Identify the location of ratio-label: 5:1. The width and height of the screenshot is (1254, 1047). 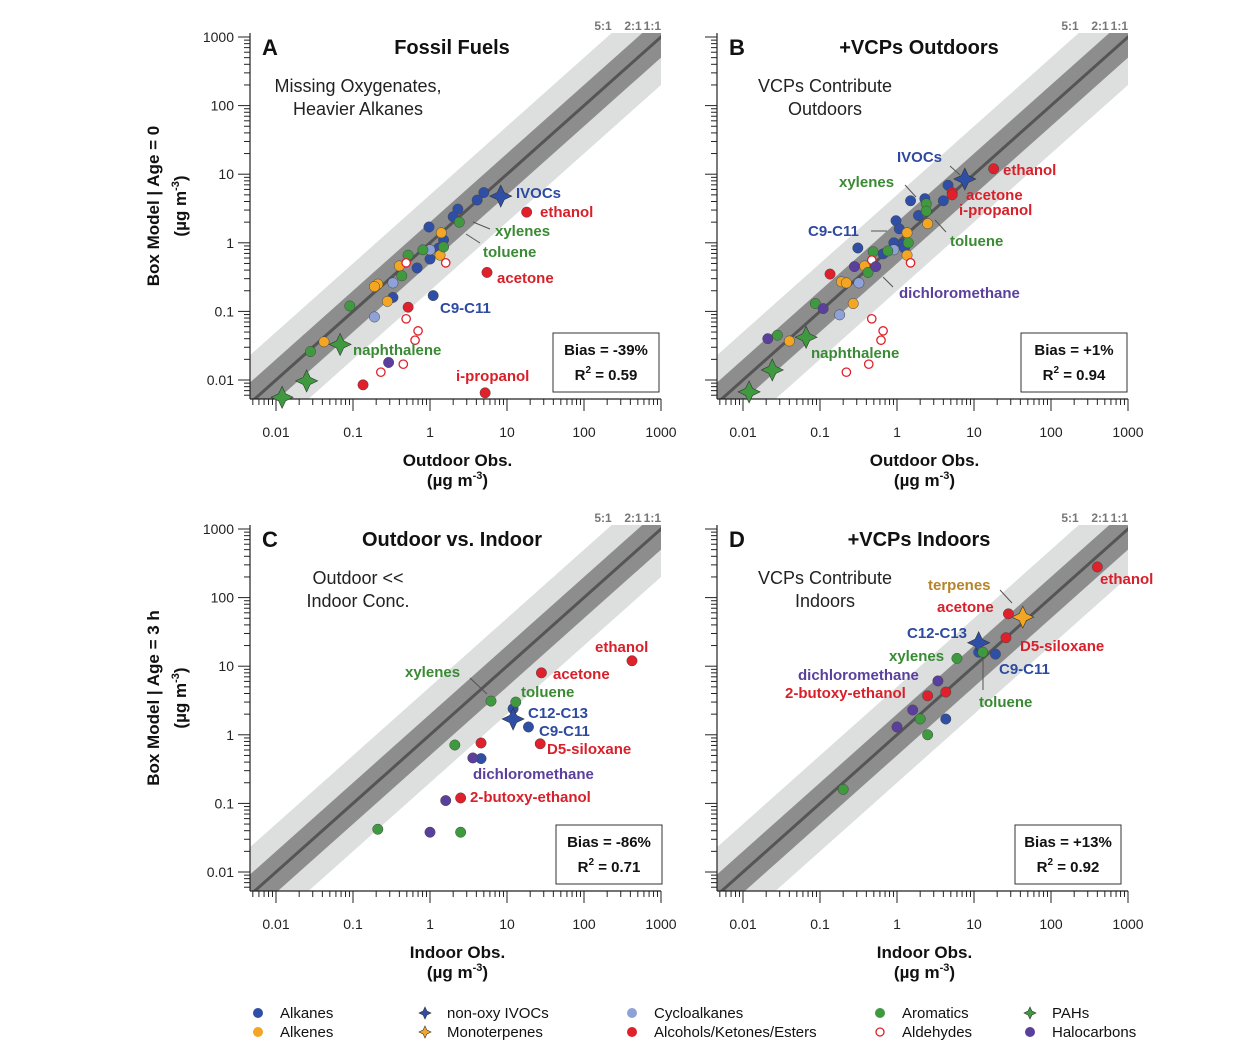
(603, 26).